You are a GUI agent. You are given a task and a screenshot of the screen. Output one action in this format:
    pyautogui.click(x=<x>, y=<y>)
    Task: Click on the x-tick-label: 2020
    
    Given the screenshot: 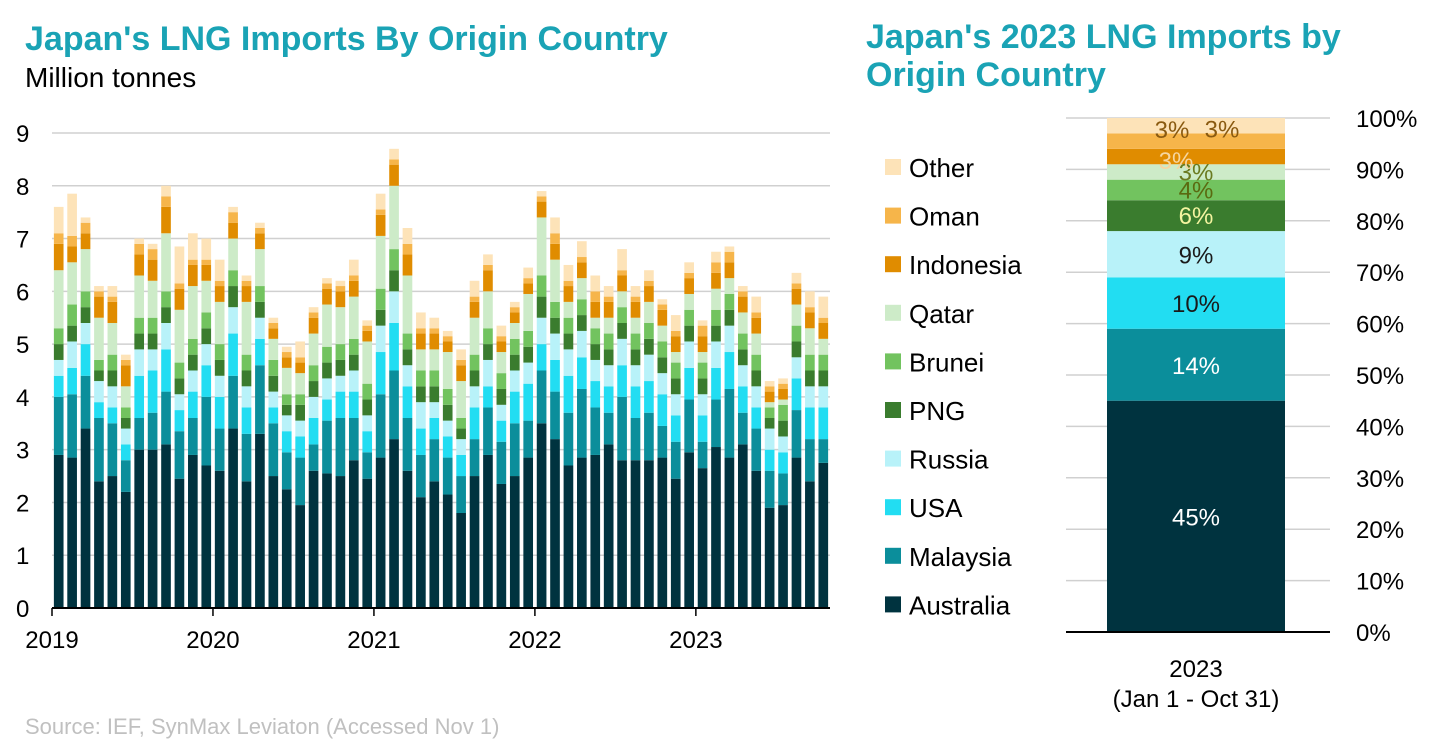 What is the action you would take?
    pyautogui.click(x=212, y=640)
    